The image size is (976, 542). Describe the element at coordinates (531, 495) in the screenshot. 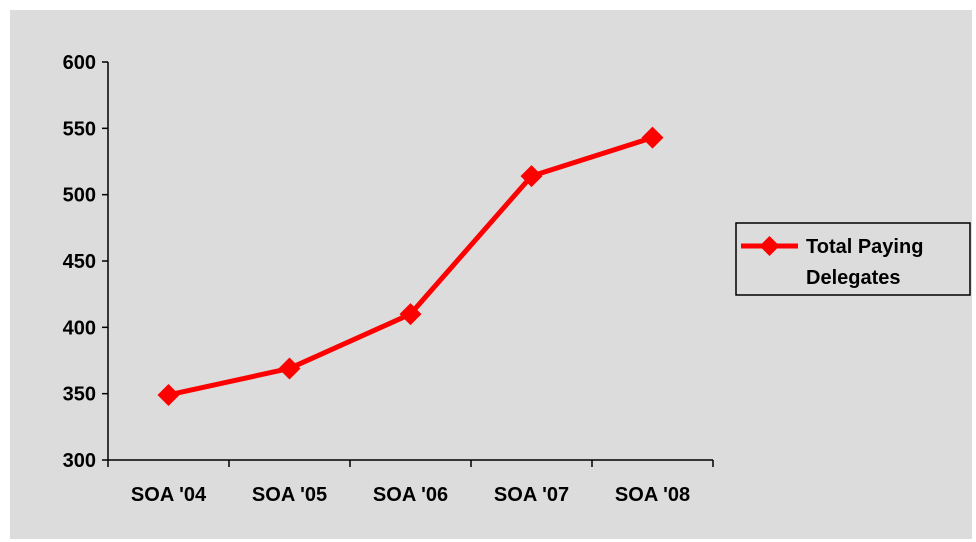

I see `x-tick-label: SOA '07` at that location.